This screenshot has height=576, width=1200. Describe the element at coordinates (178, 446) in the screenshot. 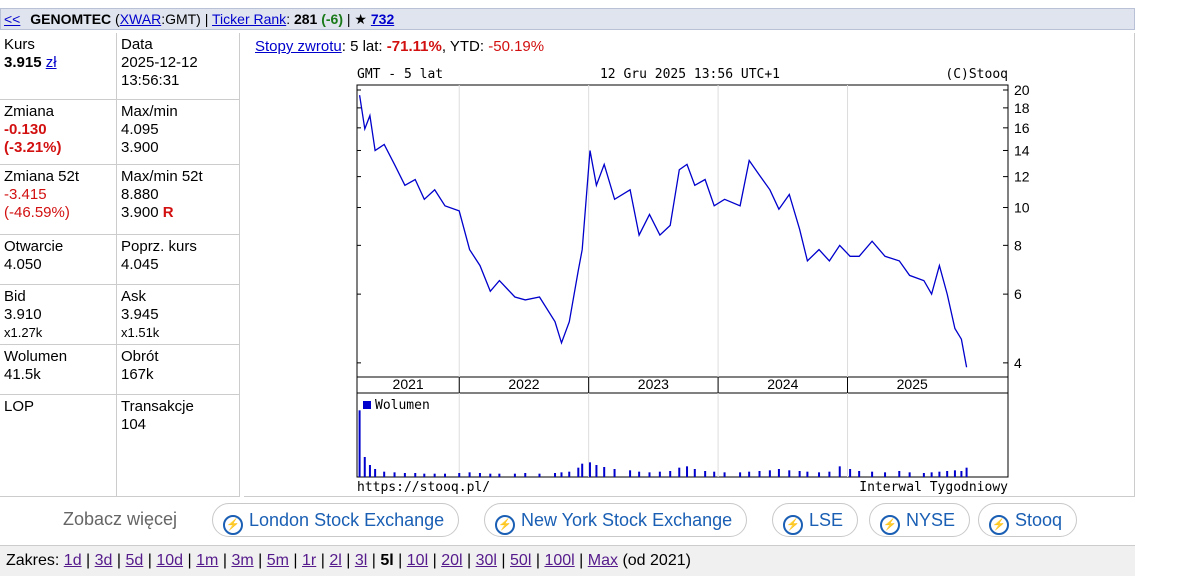

I see `cell: Transakcje 104` at that location.